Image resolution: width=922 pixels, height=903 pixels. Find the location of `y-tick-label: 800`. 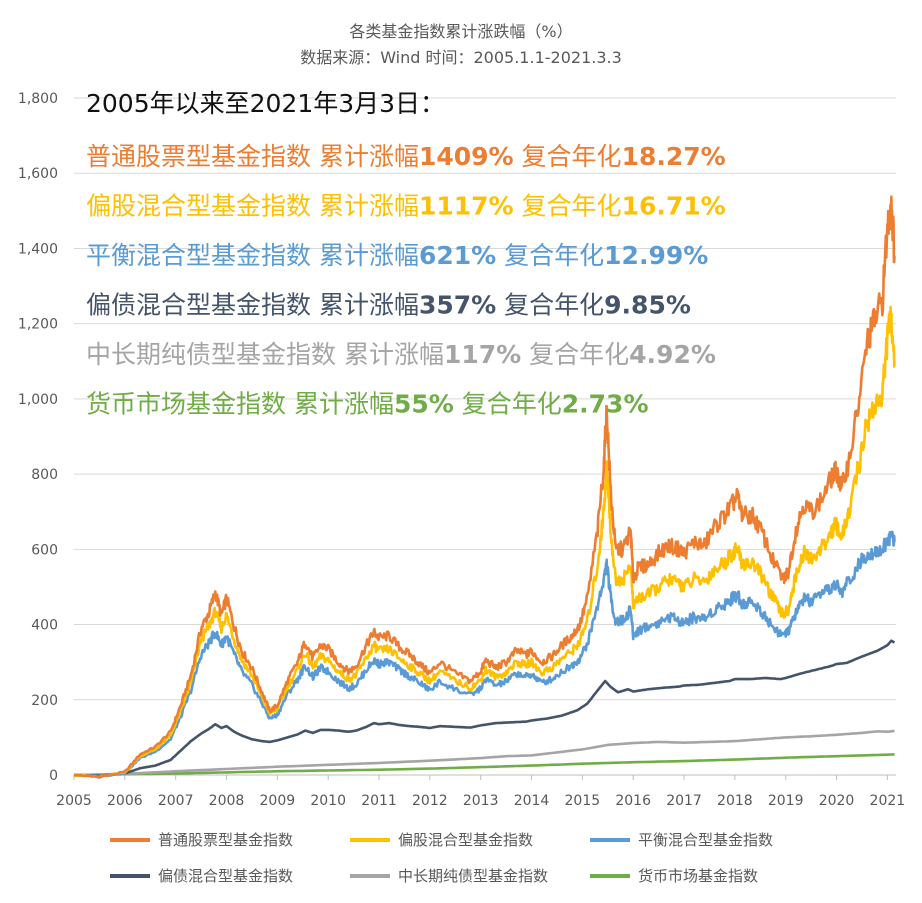

y-tick-label: 800 is located at coordinates (44, 475).